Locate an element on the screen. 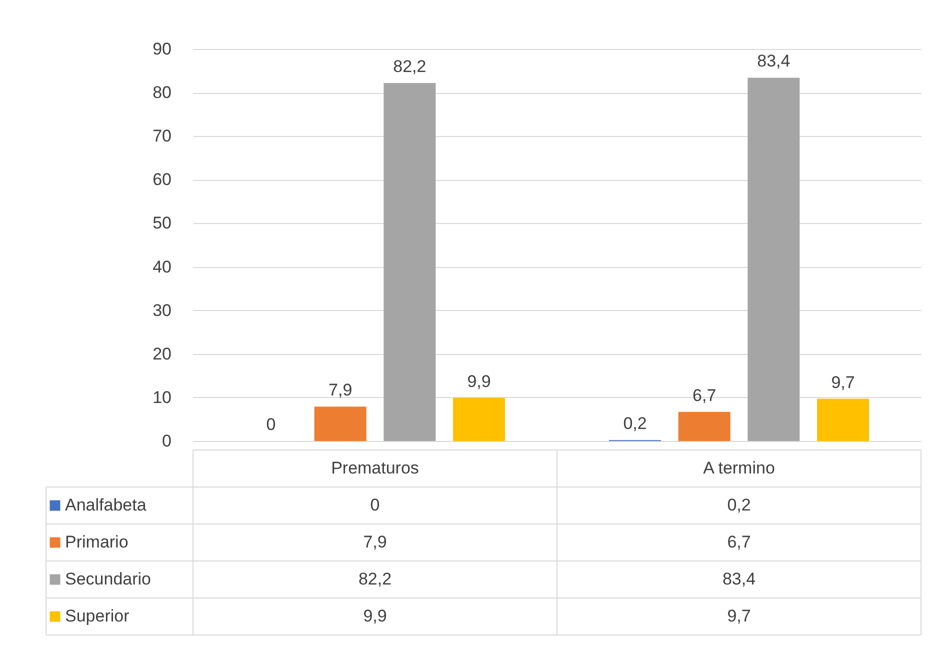 The width and height of the screenshot is (942, 659). data-label: 0 is located at coordinates (375, 505).